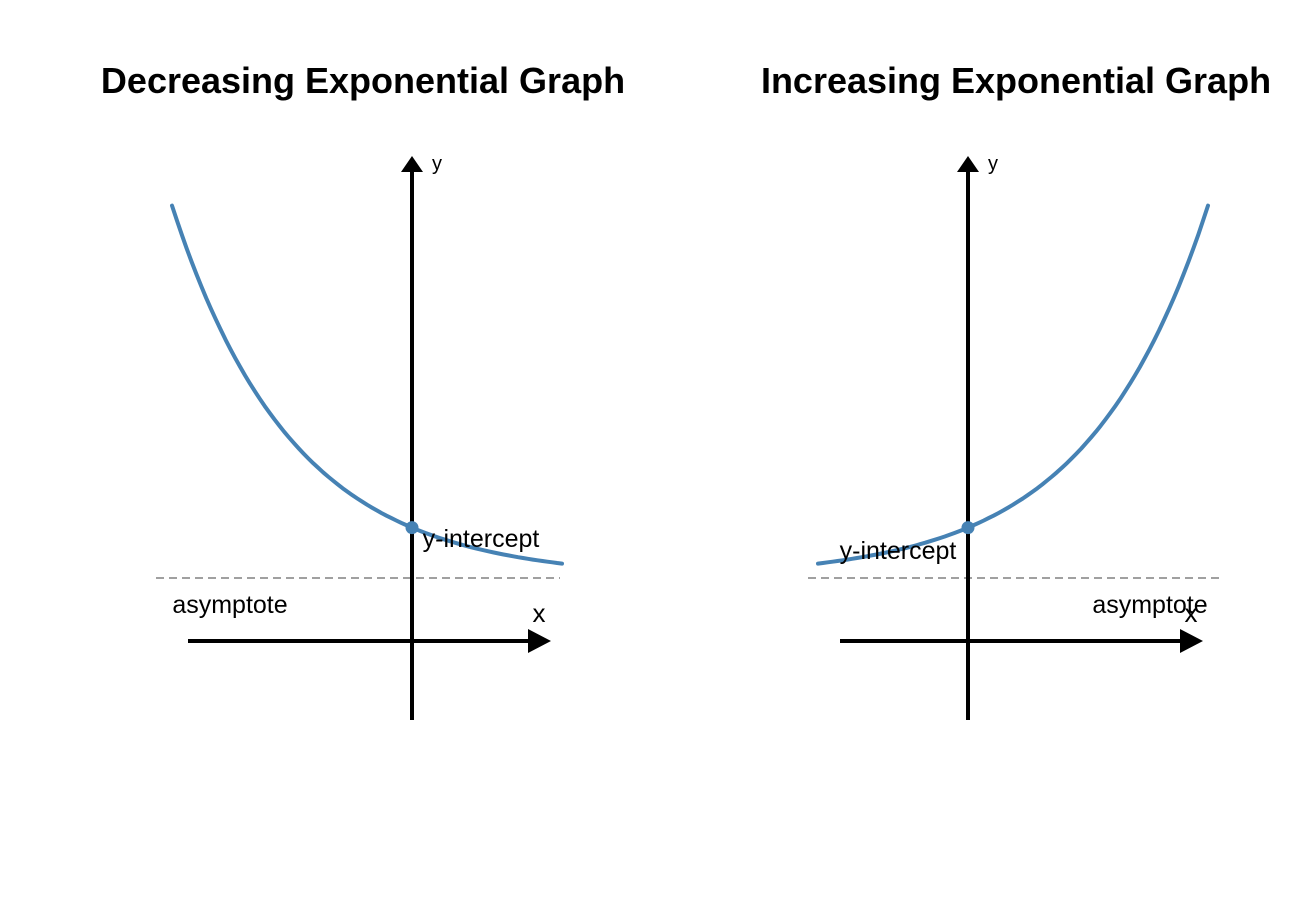 This screenshot has width=1305, height=921. What do you see at coordinates (539, 641) in the screenshot?
I see `decreasing-x-axis-arrow-icon` at bounding box center [539, 641].